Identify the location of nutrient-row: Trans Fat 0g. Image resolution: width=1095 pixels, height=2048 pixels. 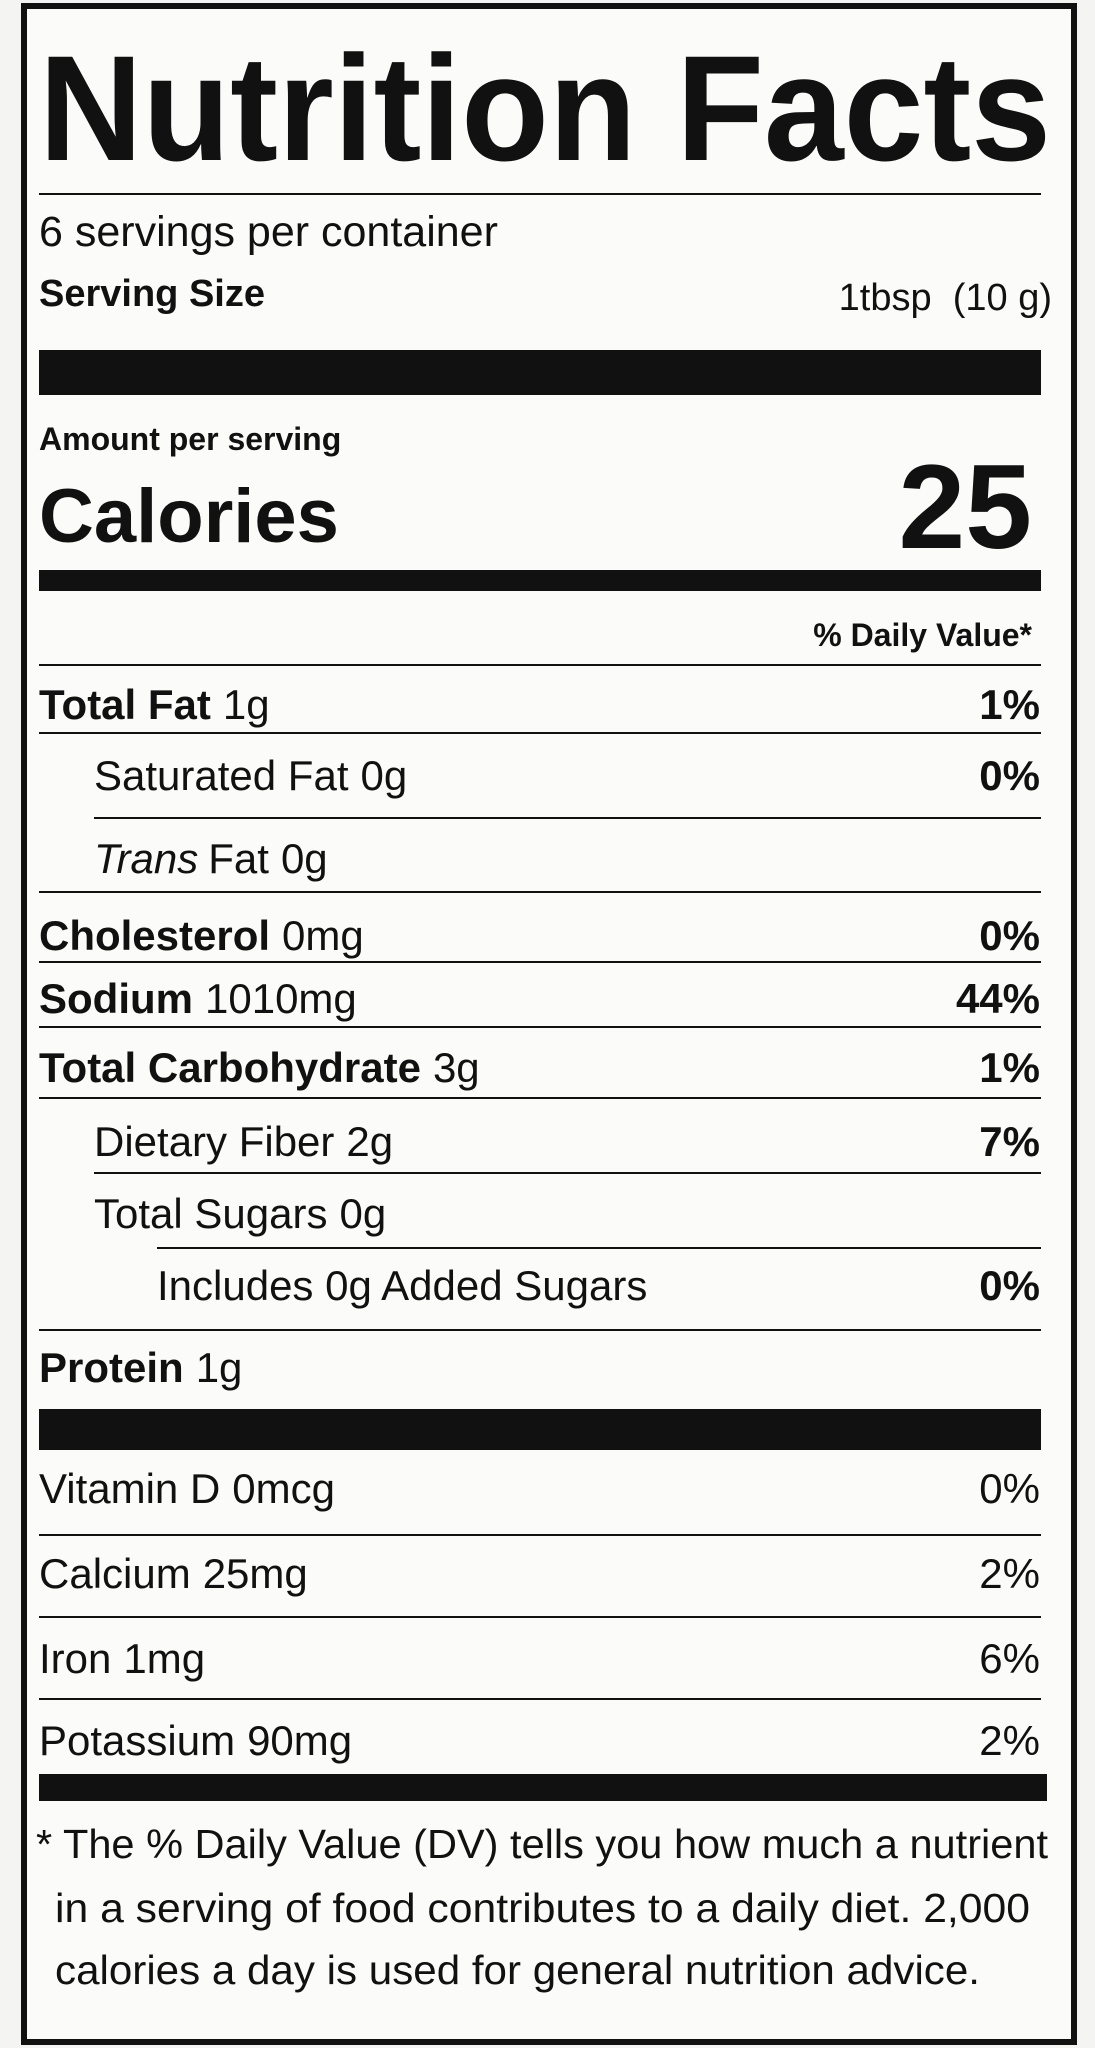
(211, 858).